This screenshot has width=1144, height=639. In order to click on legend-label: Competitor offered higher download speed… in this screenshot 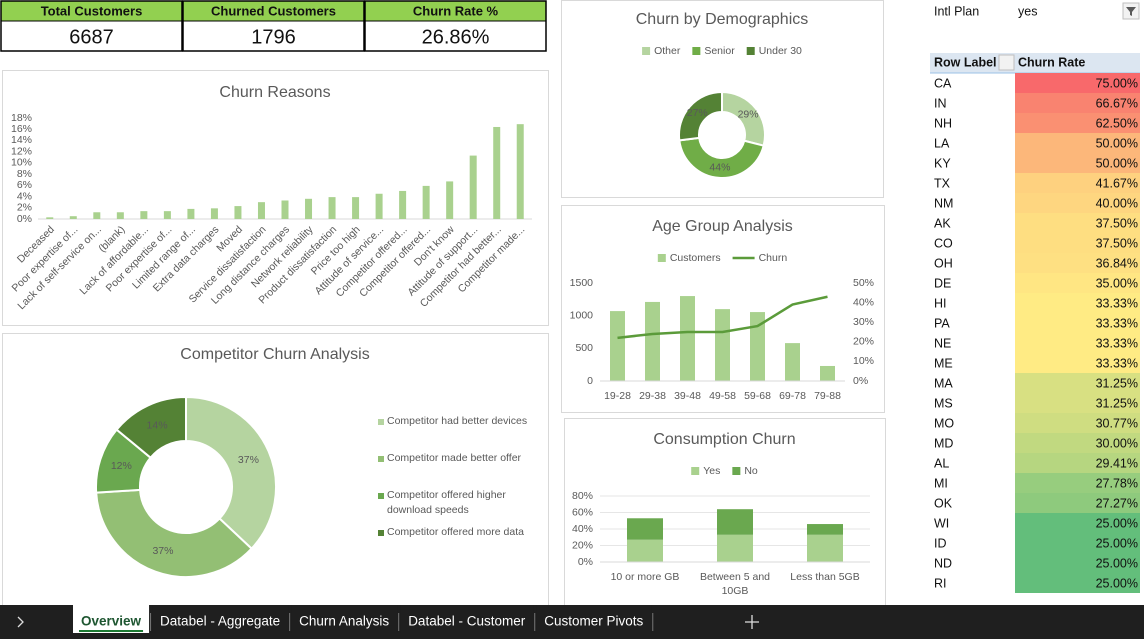, I will do `click(446, 502)`.